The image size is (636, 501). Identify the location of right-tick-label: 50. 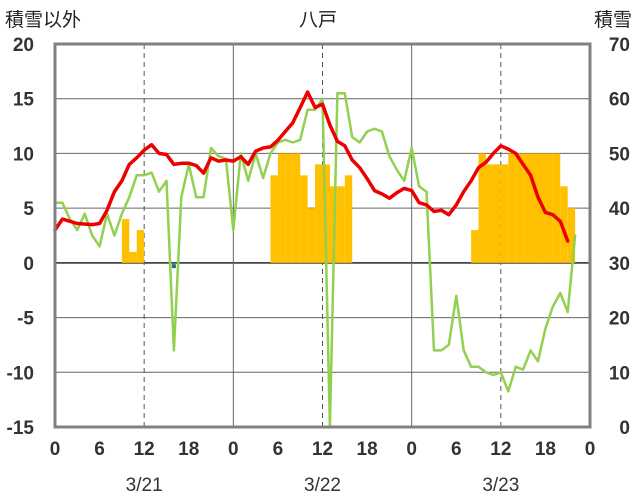
(619, 154).